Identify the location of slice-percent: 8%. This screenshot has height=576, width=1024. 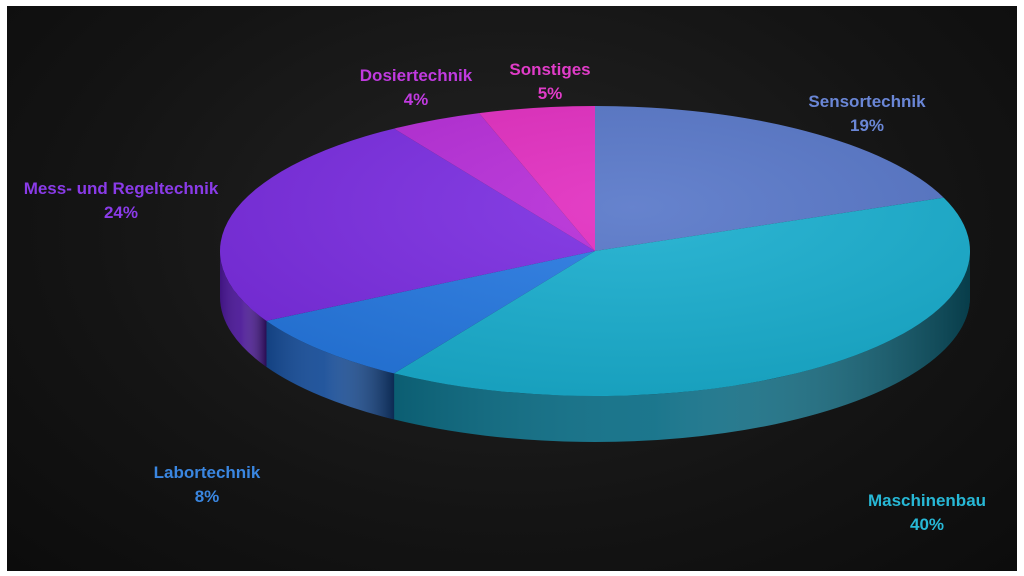
(207, 496).